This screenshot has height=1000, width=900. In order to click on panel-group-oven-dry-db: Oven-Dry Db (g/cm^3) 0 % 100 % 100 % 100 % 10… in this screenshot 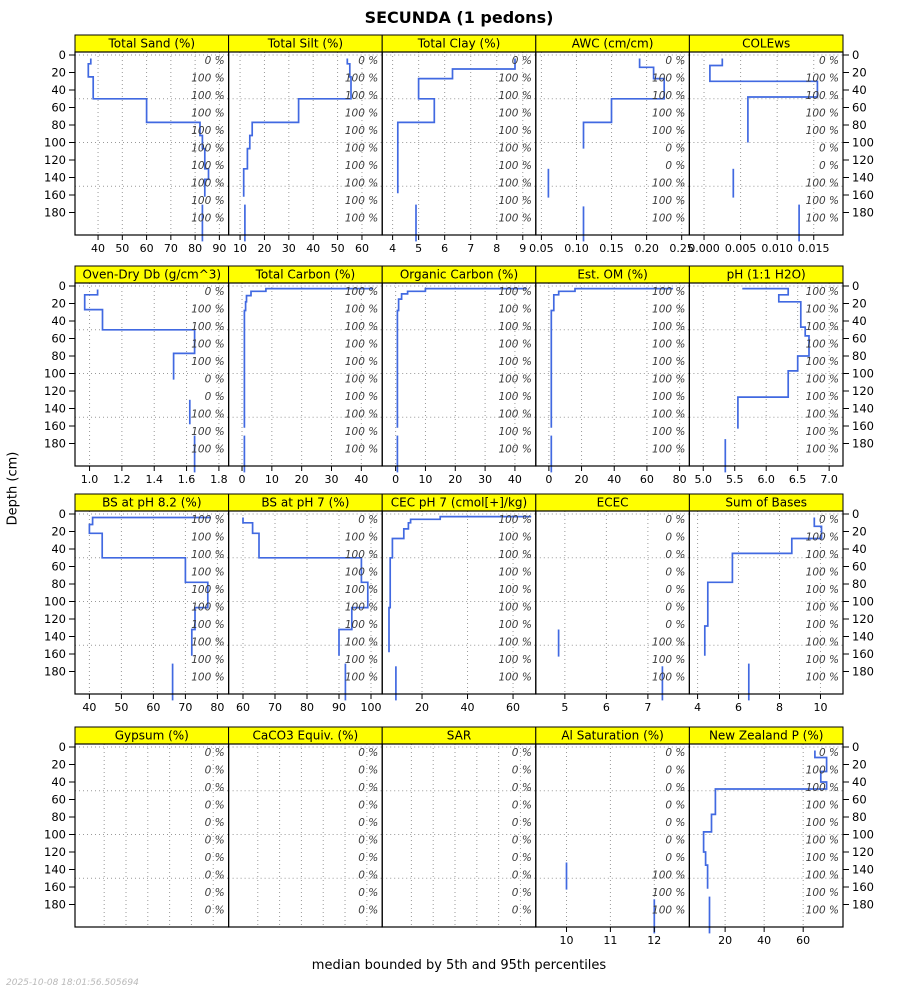, I will do `click(137, 375)`.